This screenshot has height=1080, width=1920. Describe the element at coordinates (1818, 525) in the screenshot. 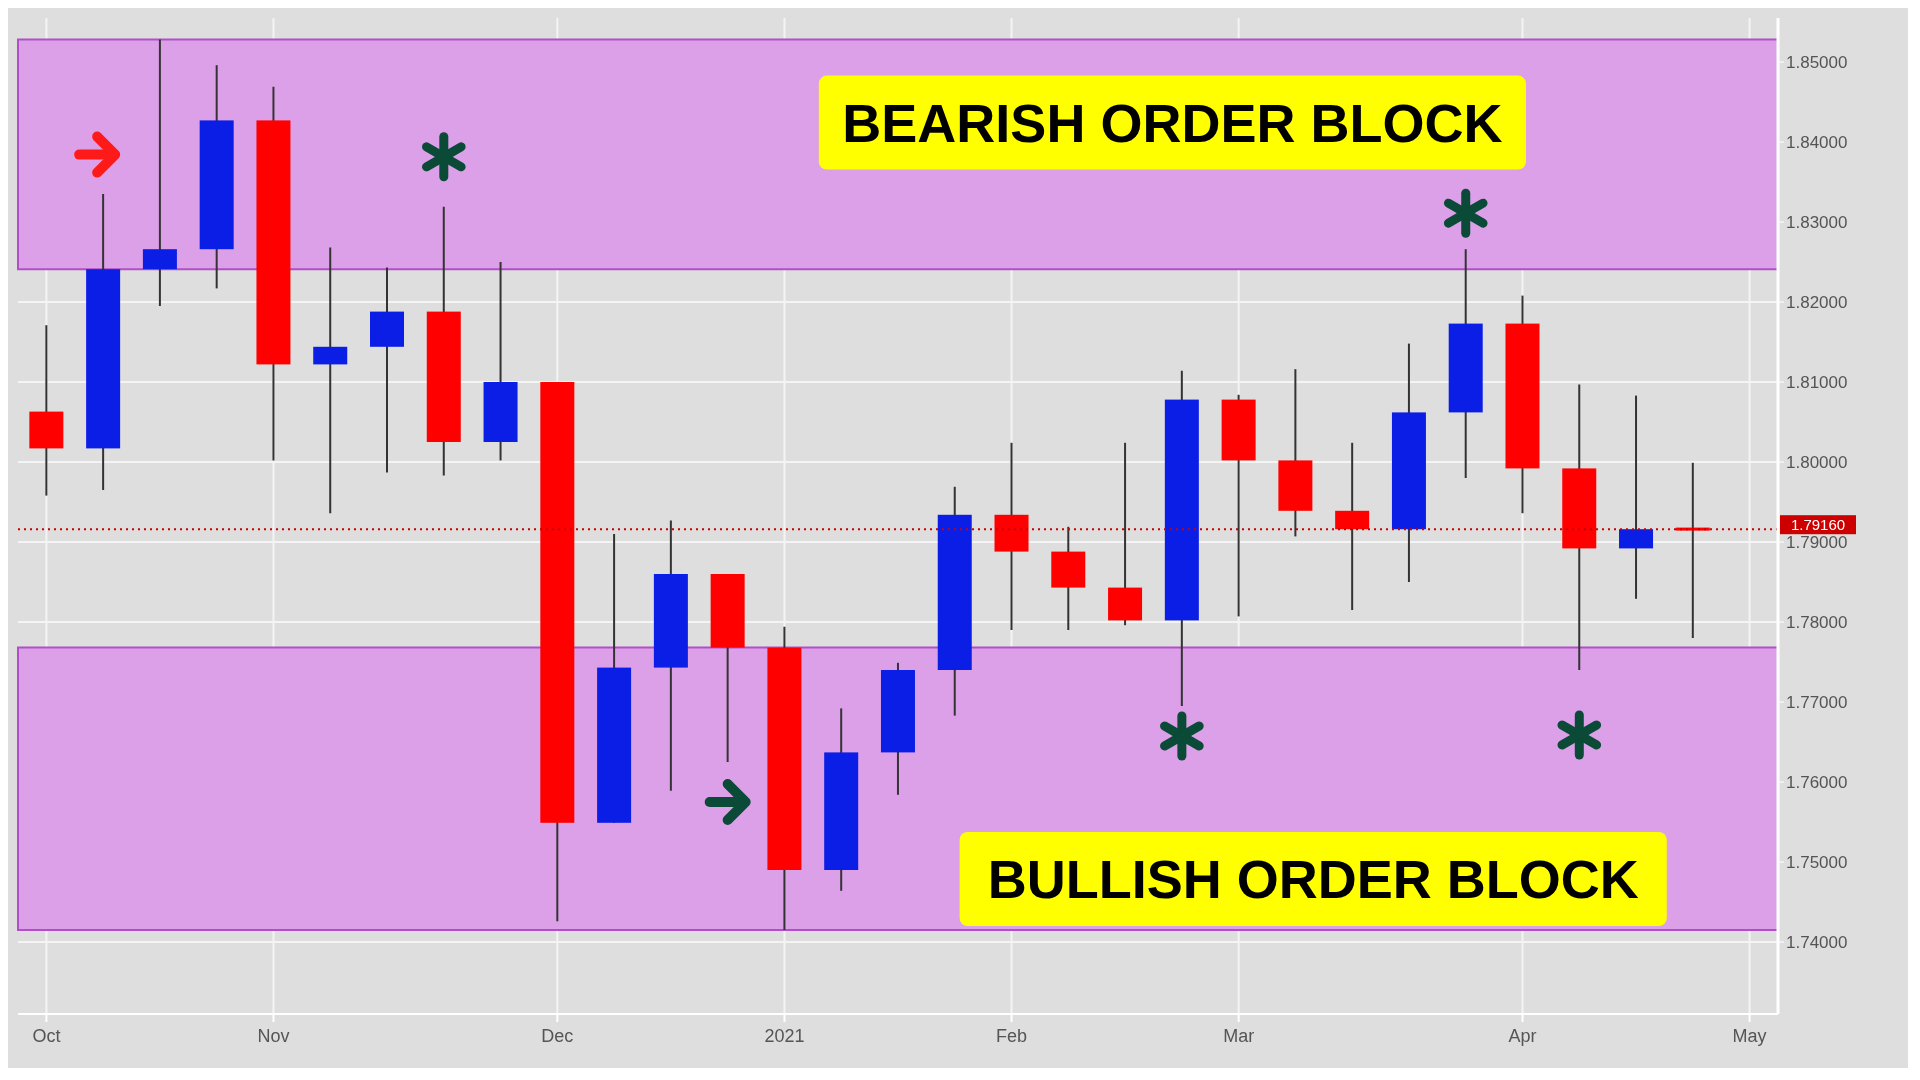

I see `ref-line-label: 1.79160` at that location.